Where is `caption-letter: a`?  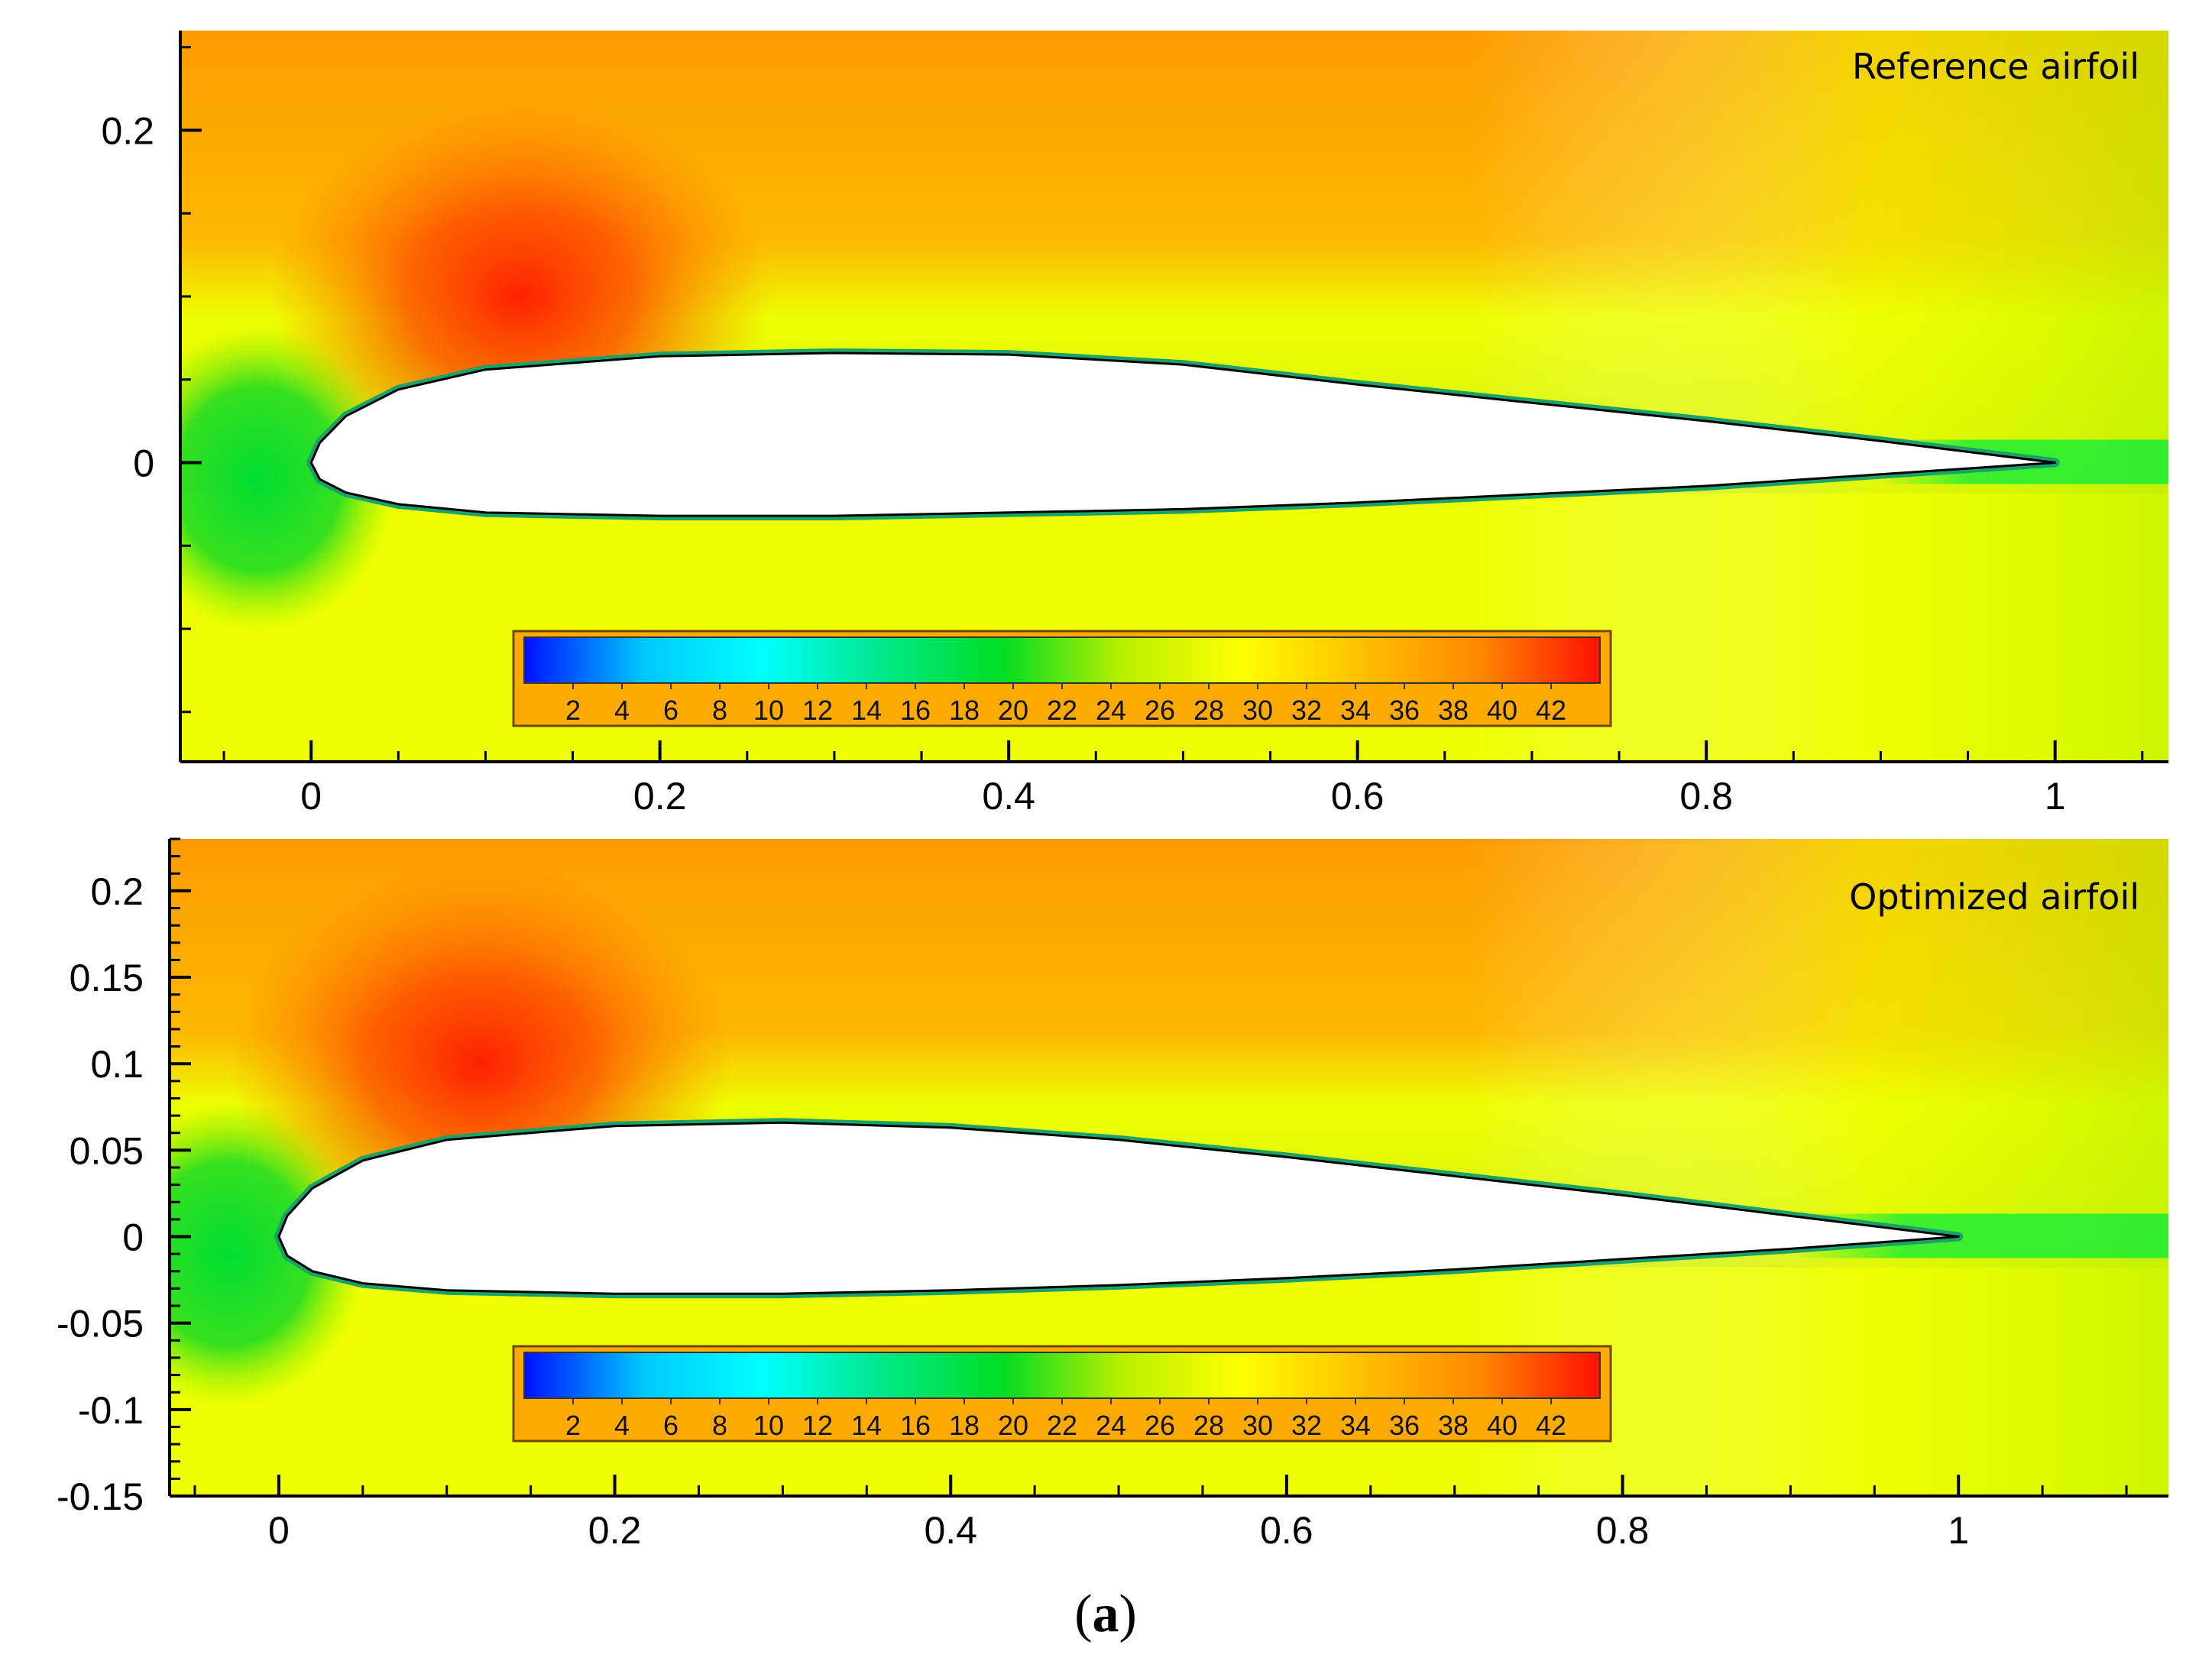
caption-letter: a is located at coordinates (1106, 1614).